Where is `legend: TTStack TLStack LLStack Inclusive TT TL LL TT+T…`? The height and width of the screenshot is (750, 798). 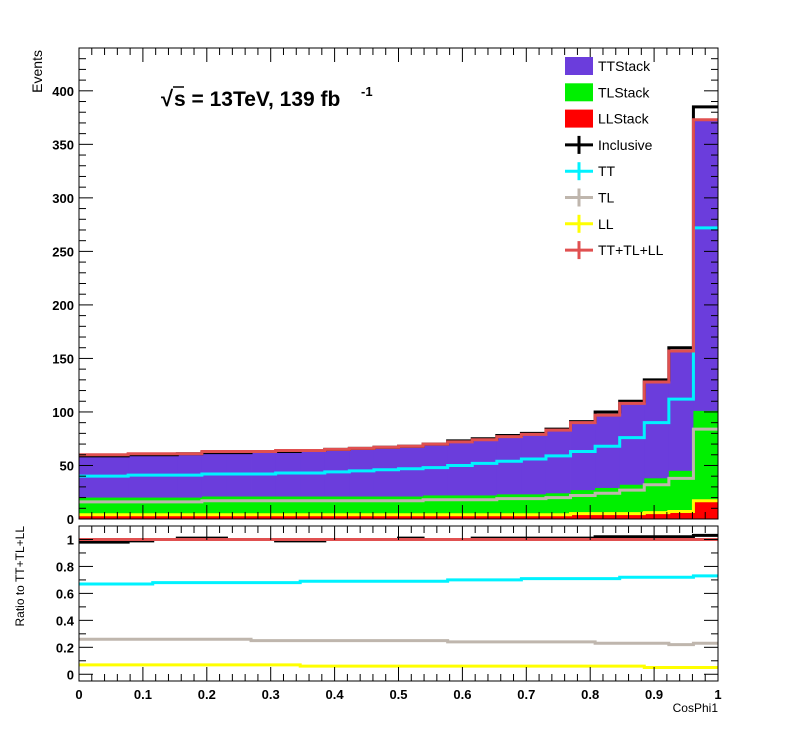
legend: TTStack TLStack LLStack Inclusive TT TL LL TT+T… is located at coordinates (614, 158).